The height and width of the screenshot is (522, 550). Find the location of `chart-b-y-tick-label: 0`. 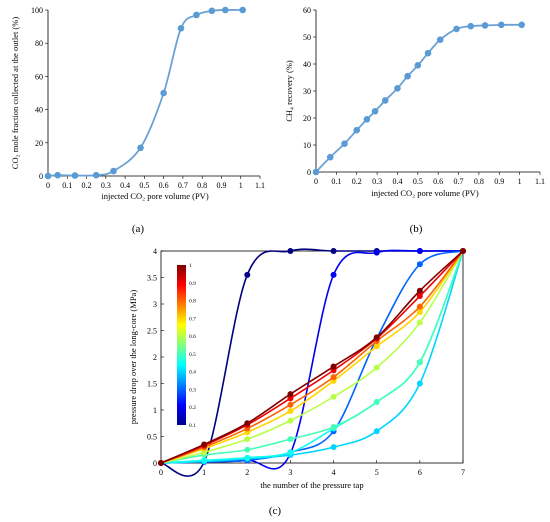

chart-b-y-tick-label: 0 is located at coordinates (309, 172).